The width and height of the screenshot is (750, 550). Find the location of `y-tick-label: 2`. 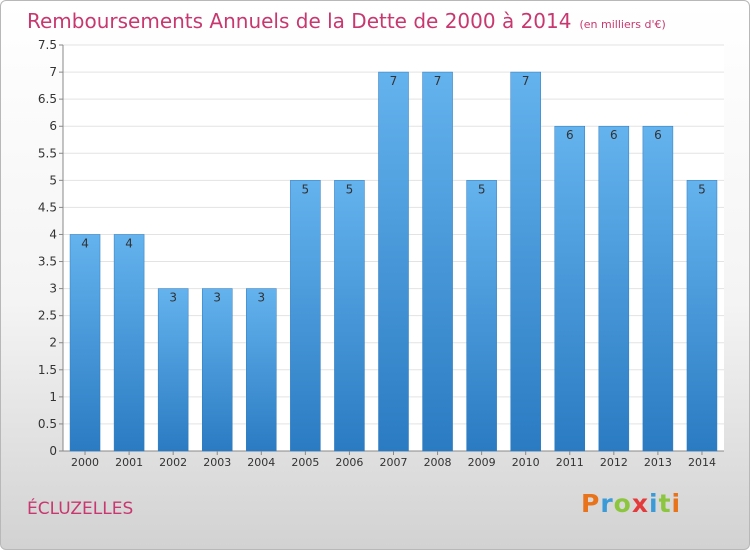

y-tick-label: 2 is located at coordinates (53, 343).